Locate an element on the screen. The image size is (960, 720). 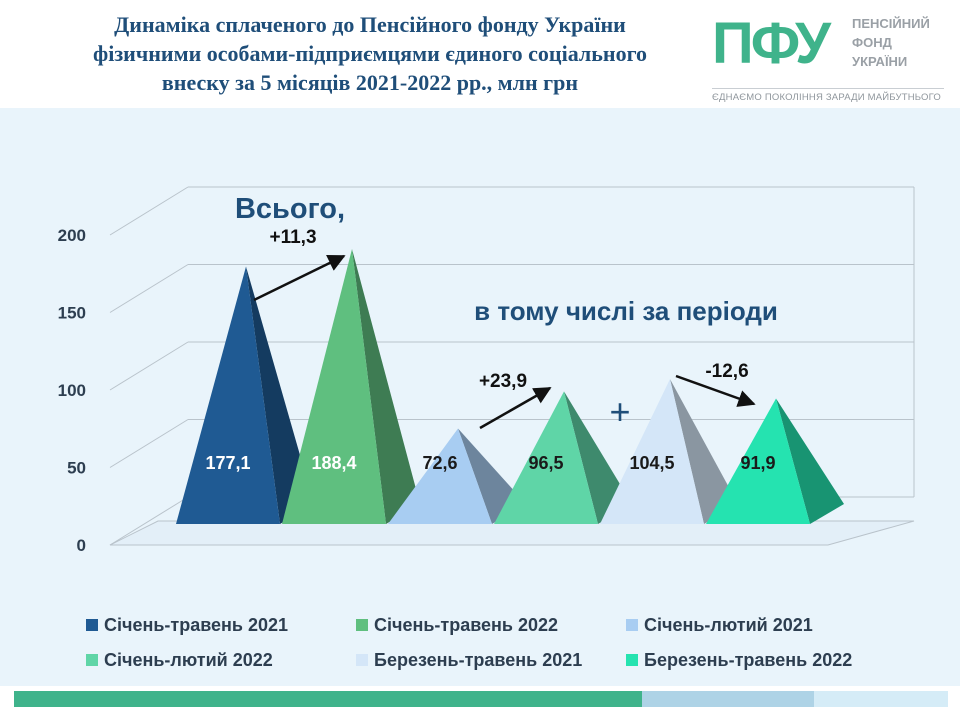
logo-slogan: ЄДНАЄМО ПОКОЛІННЯ ЗАРАДИ МАЙБУТНЬОГО is located at coordinates (826, 97).